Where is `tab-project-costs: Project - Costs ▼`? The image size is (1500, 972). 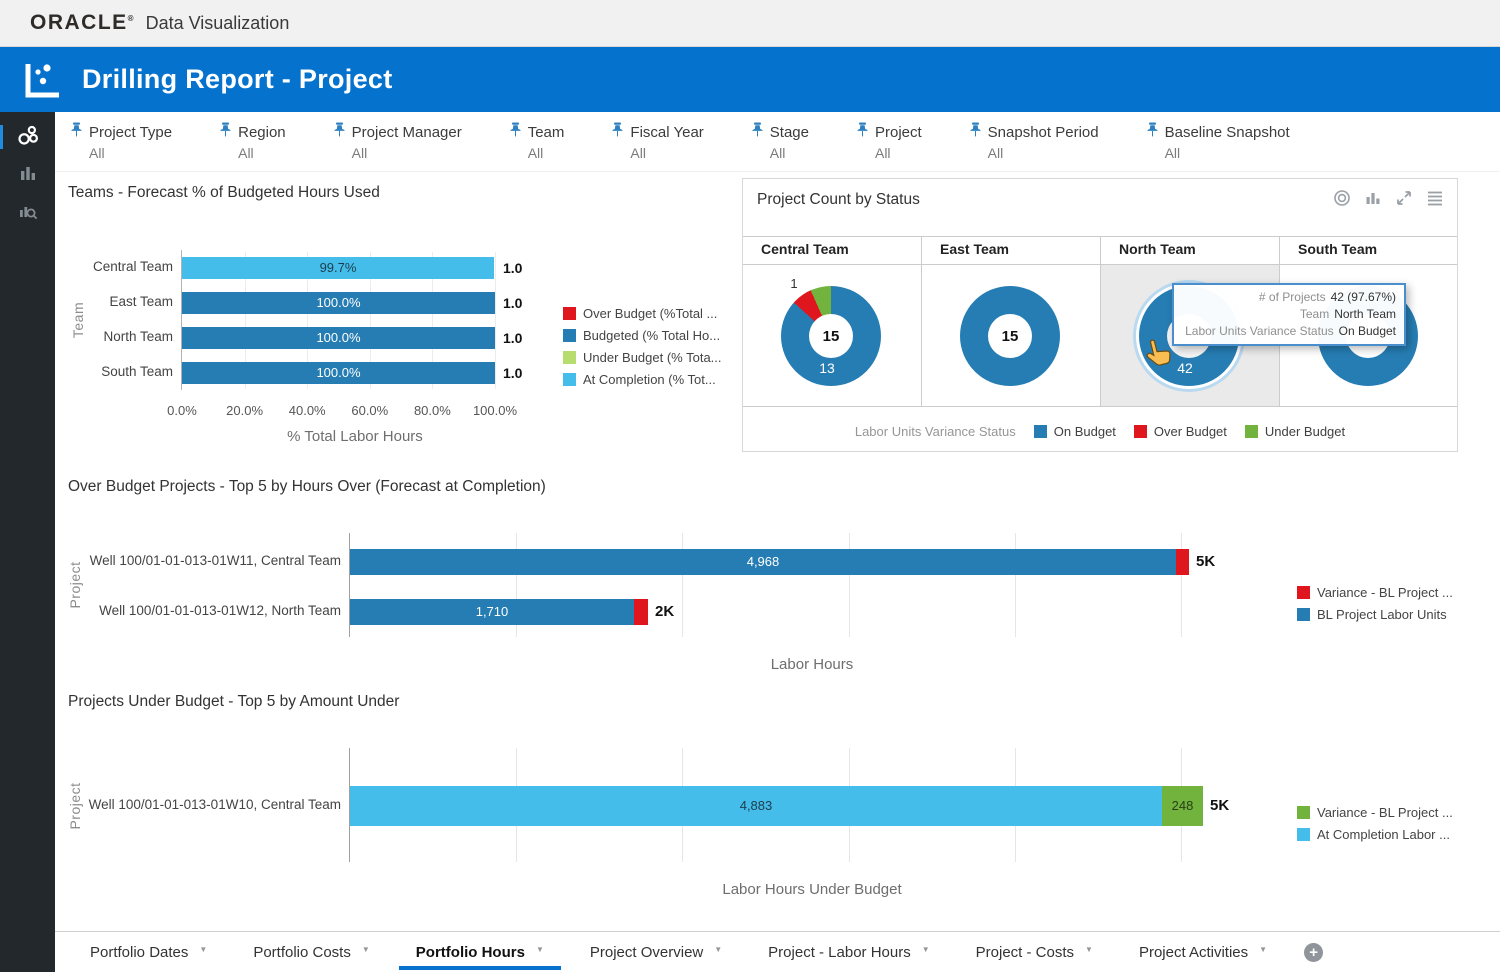
tab-project-costs: Project - Costs ▼ is located at coordinates (1034, 952).